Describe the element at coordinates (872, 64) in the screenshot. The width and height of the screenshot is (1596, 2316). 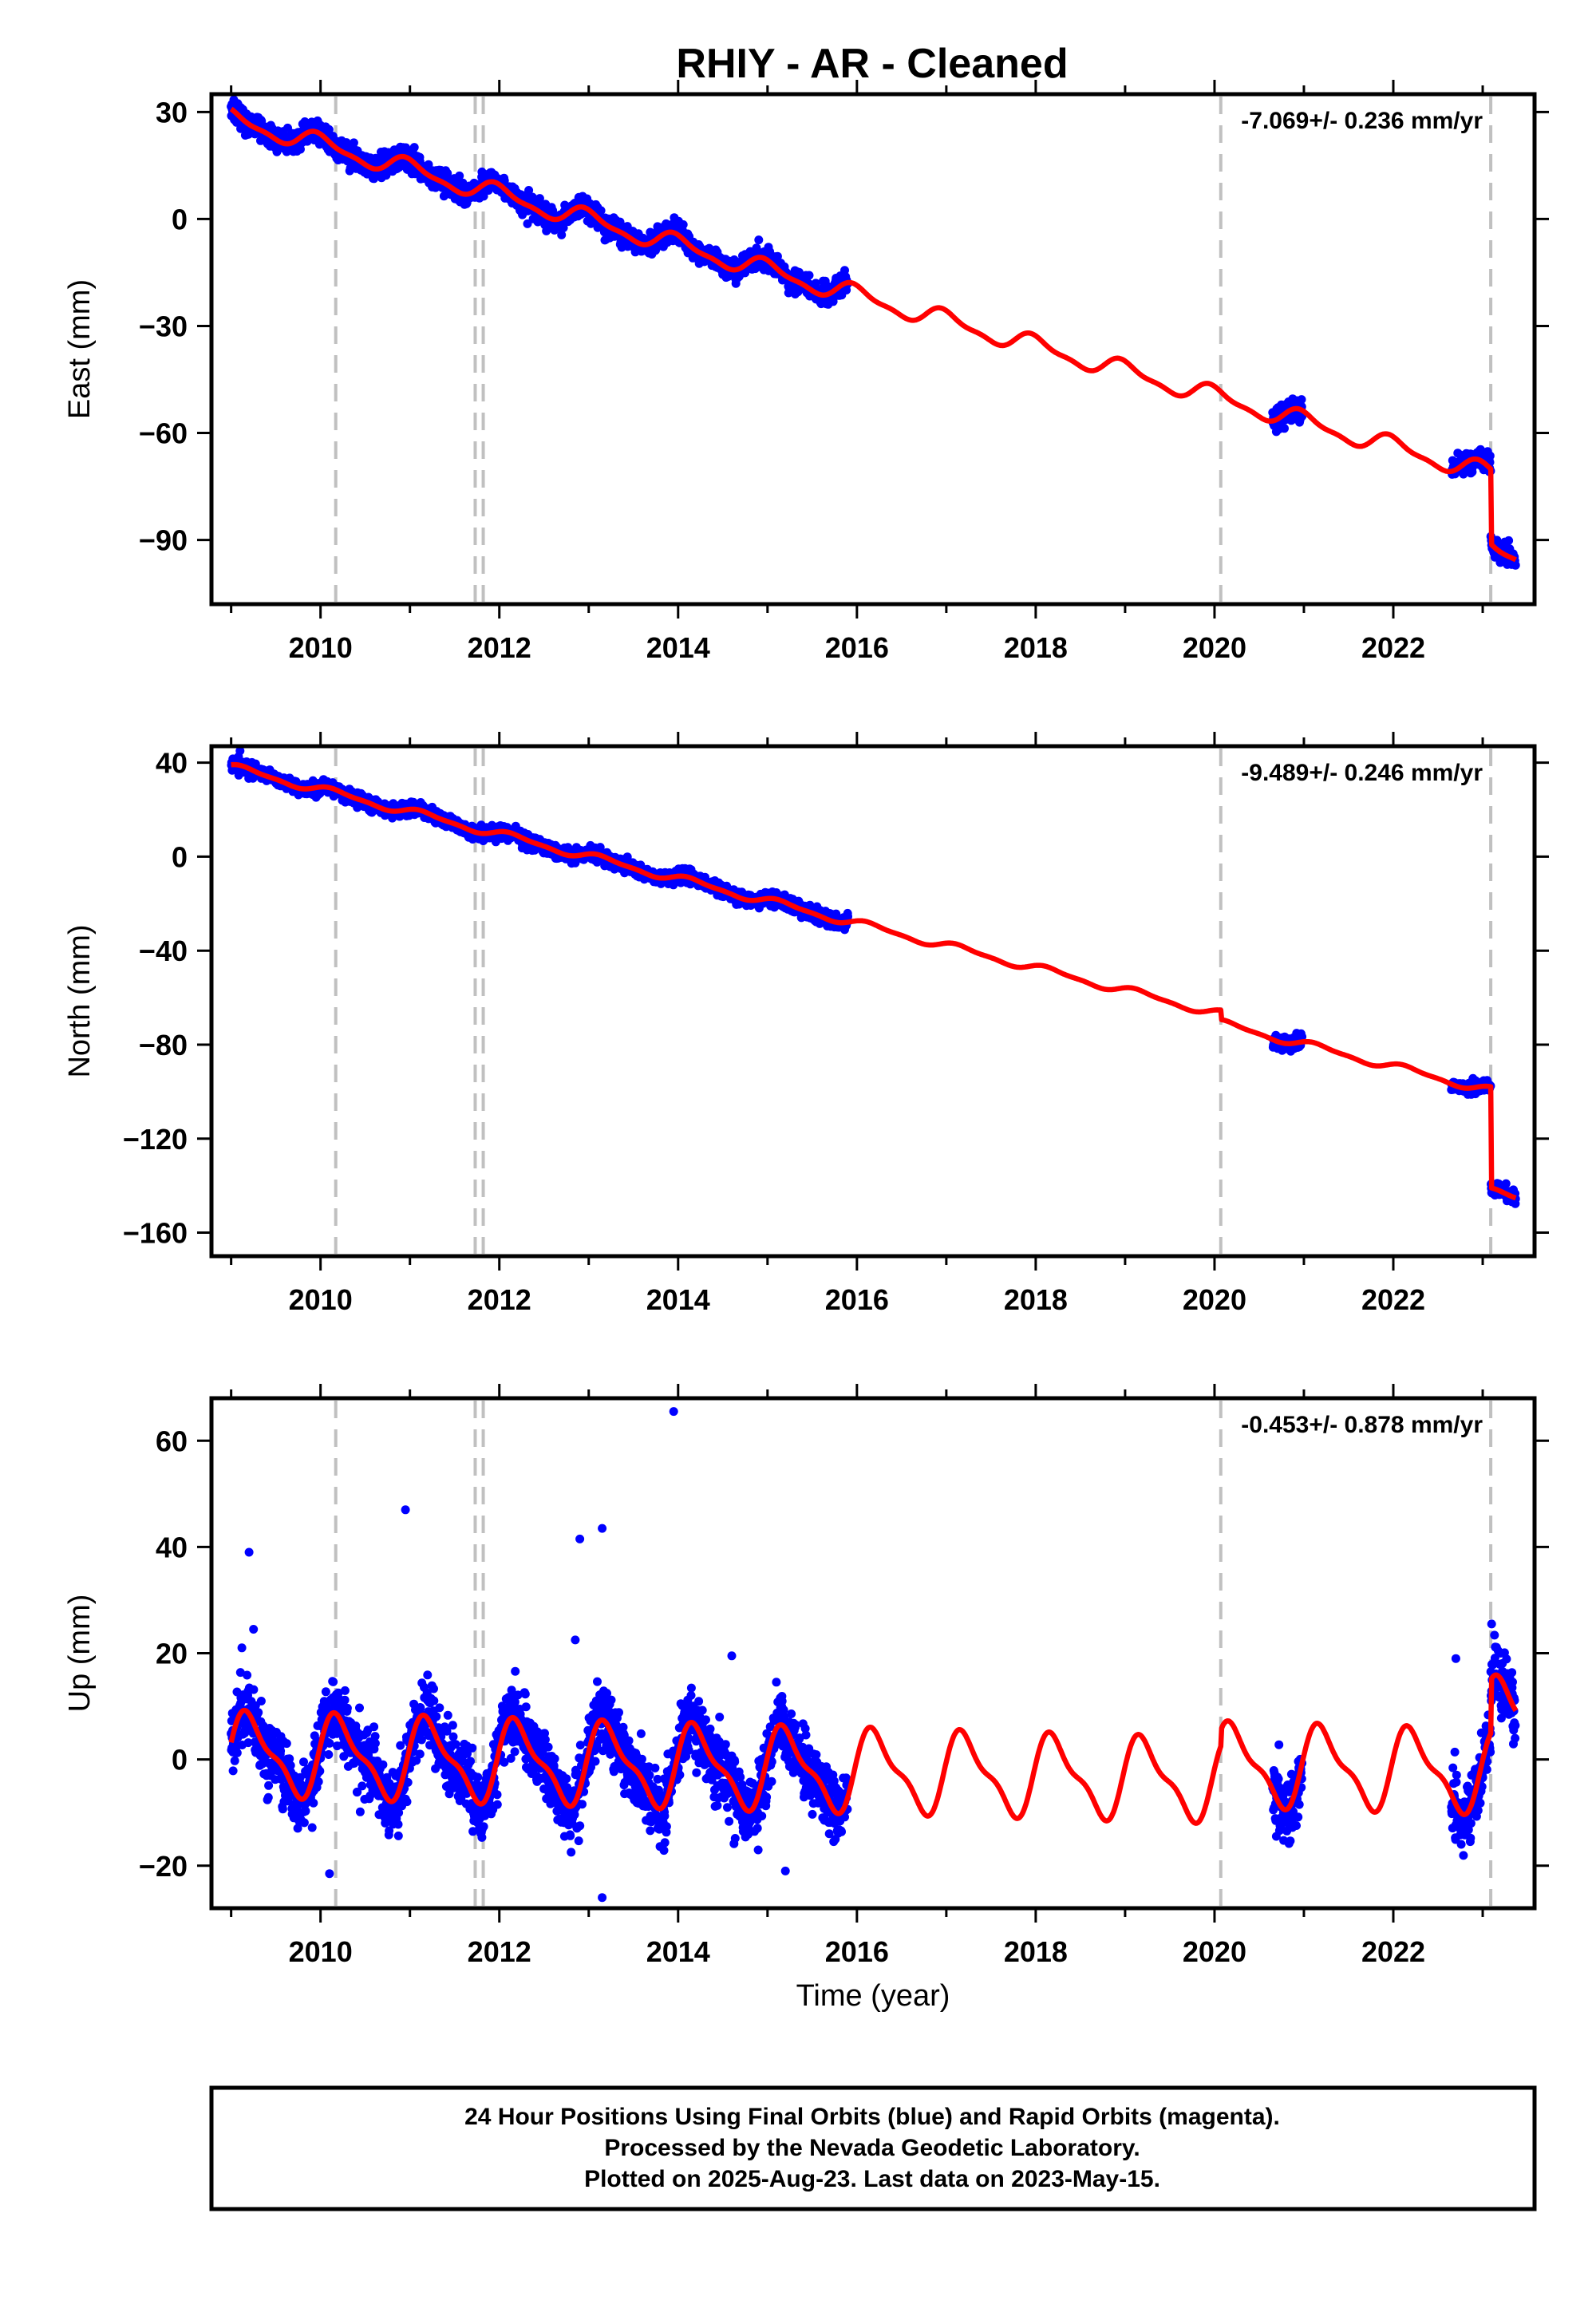
I see `figure-title: RHIY - AR - Cleaned` at that location.